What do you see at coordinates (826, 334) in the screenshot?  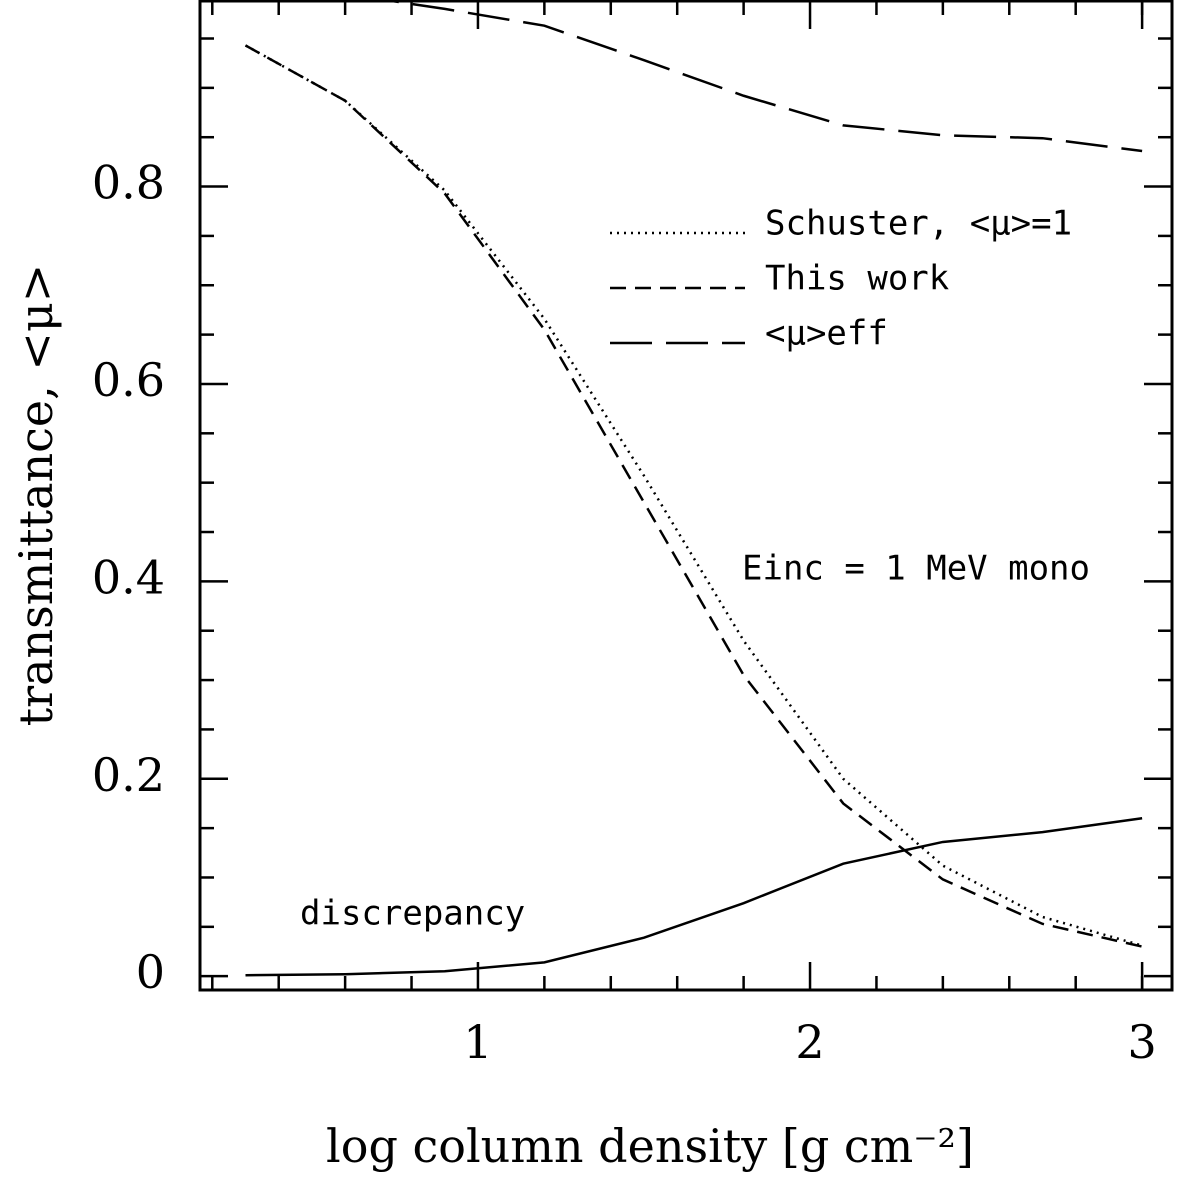 I see `legend-label: <μ>eff` at bounding box center [826, 334].